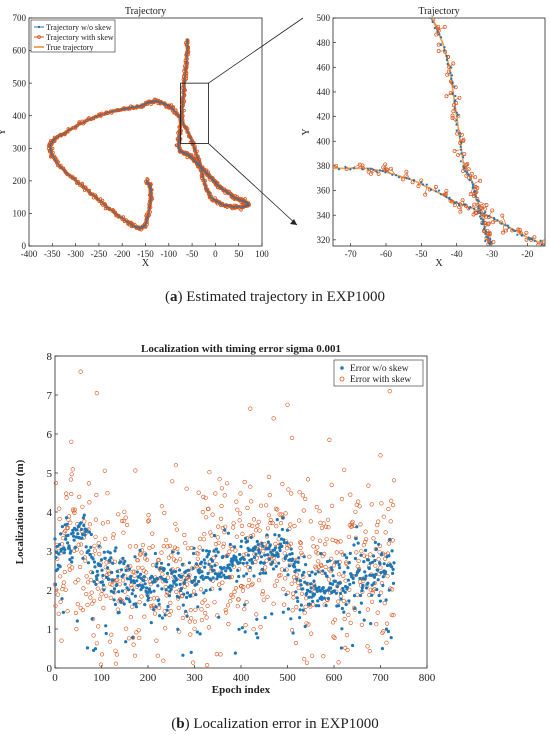 The image size is (550, 735). I want to click on legend-label: Trajectory w/o skew, so click(79, 27).